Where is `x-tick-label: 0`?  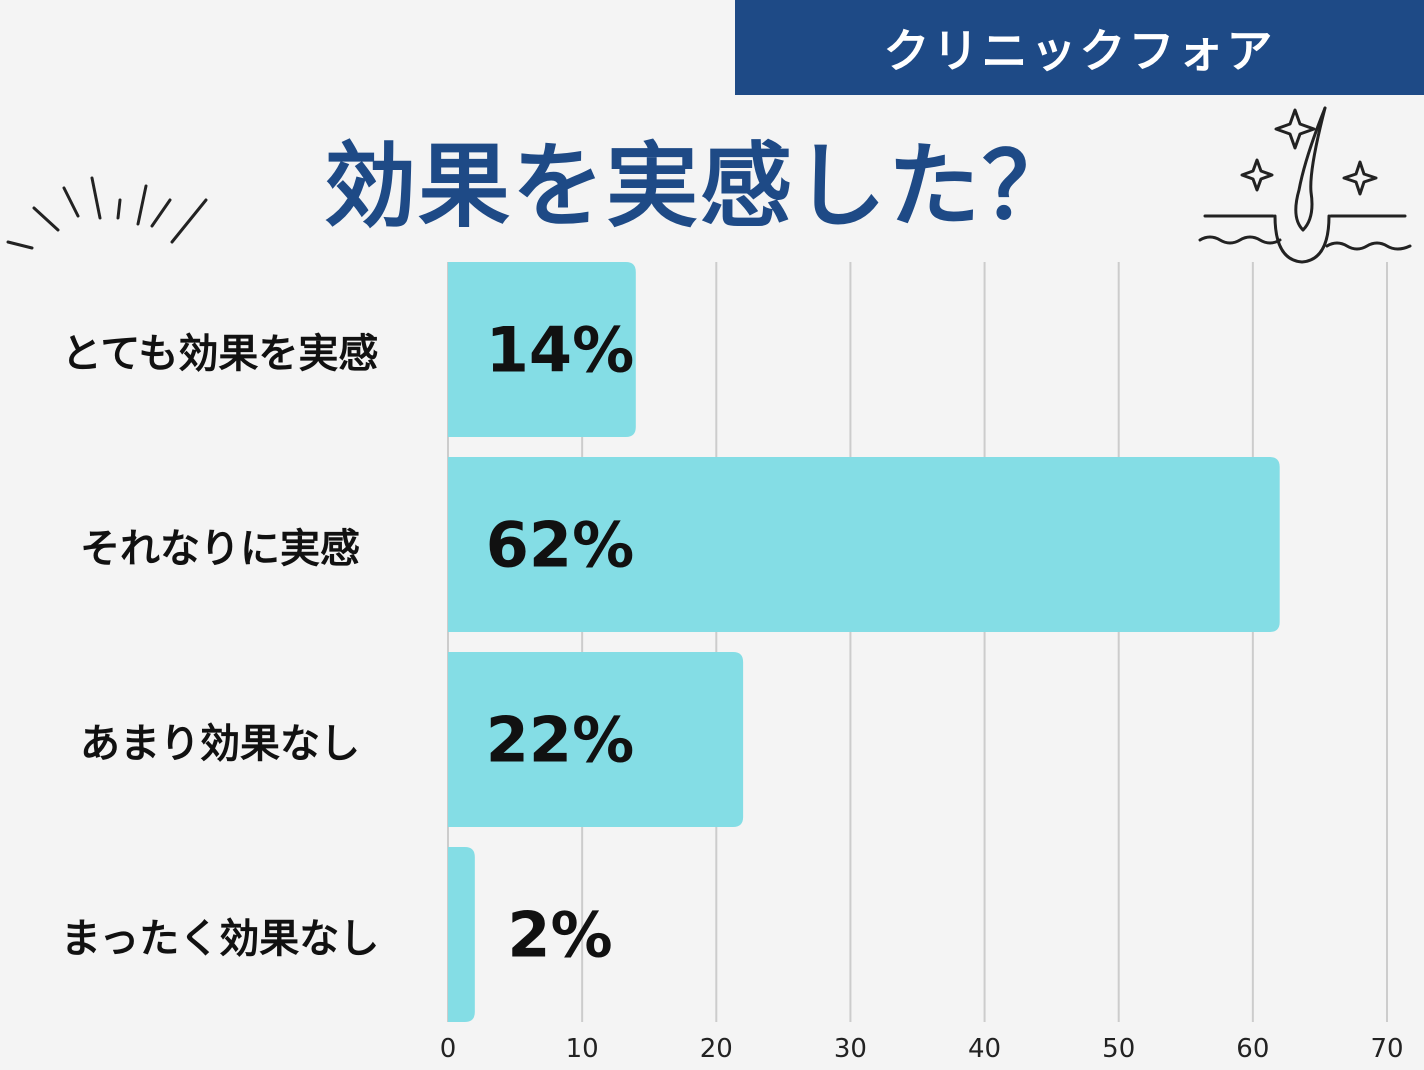 x-tick-label: 0 is located at coordinates (448, 1049).